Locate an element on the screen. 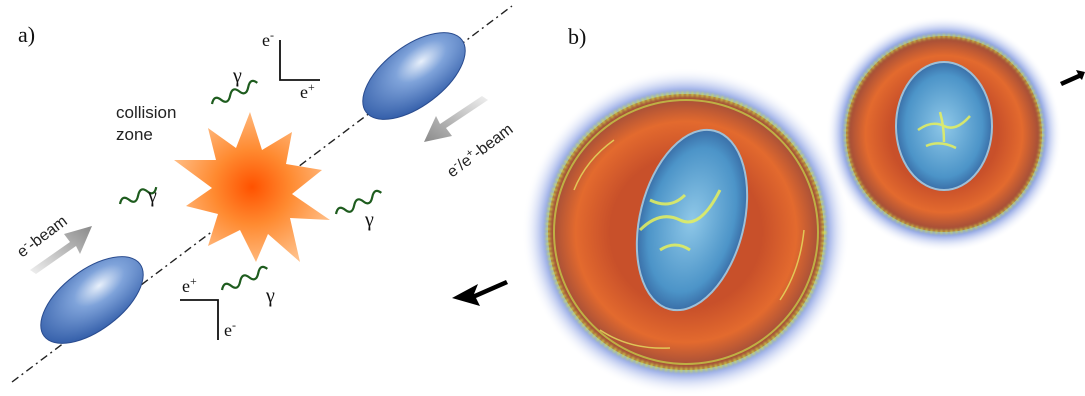  bubble-small is located at coordinates (944, 134).